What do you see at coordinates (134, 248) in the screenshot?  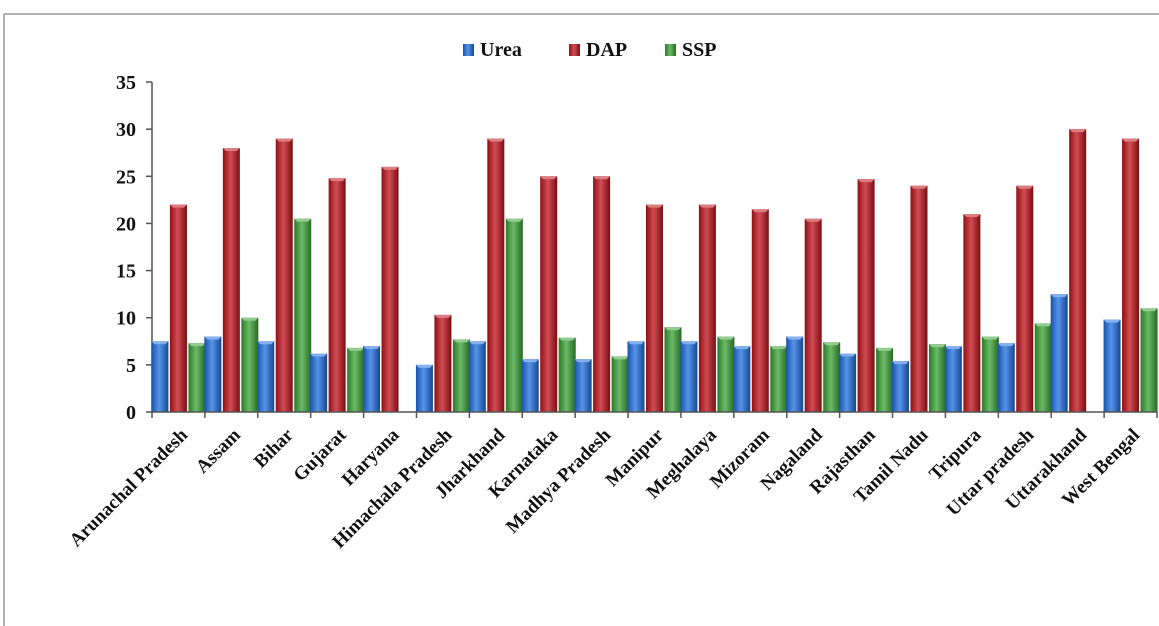 I see `y-axis: 0 5 10 15 20 25 30 35` at bounding box center [134, 248].